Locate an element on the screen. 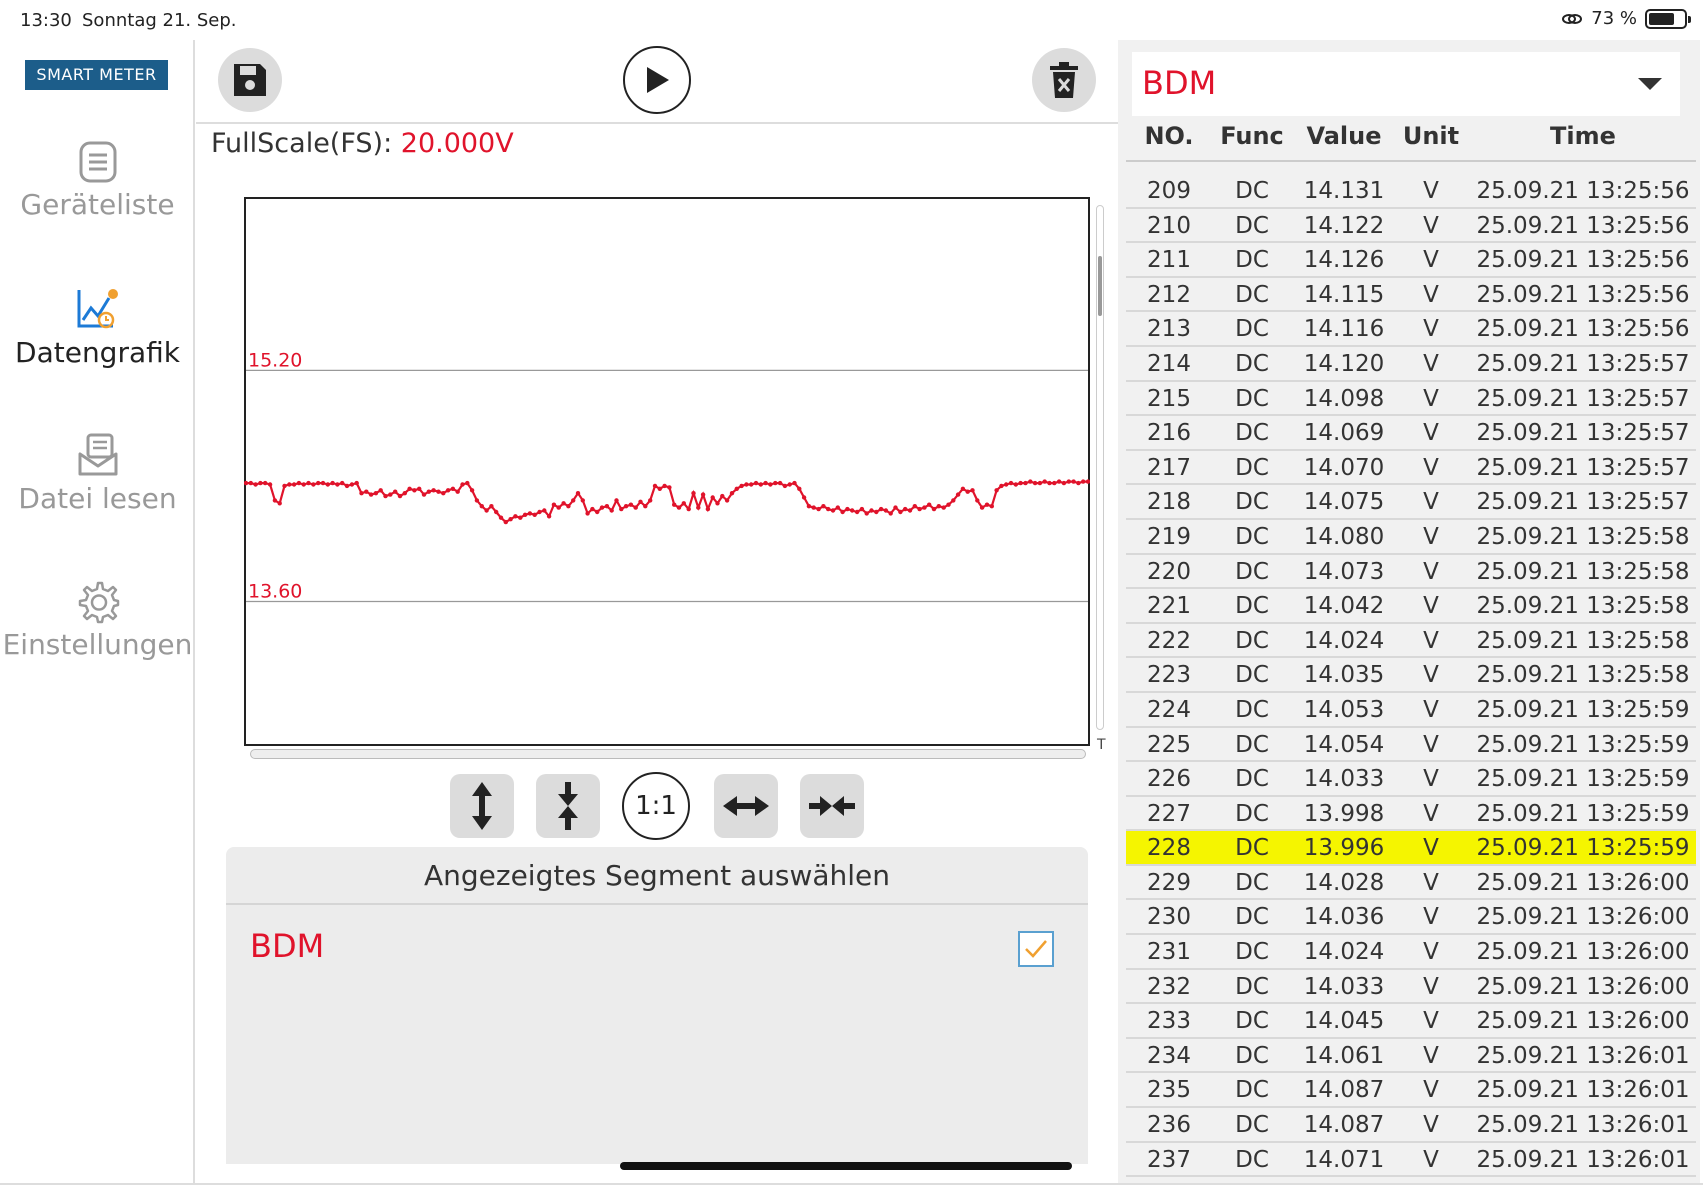 The width and height of the screenshot is (1703, 1200). horizontal-scrollbar is located at coordinates (668, 754).